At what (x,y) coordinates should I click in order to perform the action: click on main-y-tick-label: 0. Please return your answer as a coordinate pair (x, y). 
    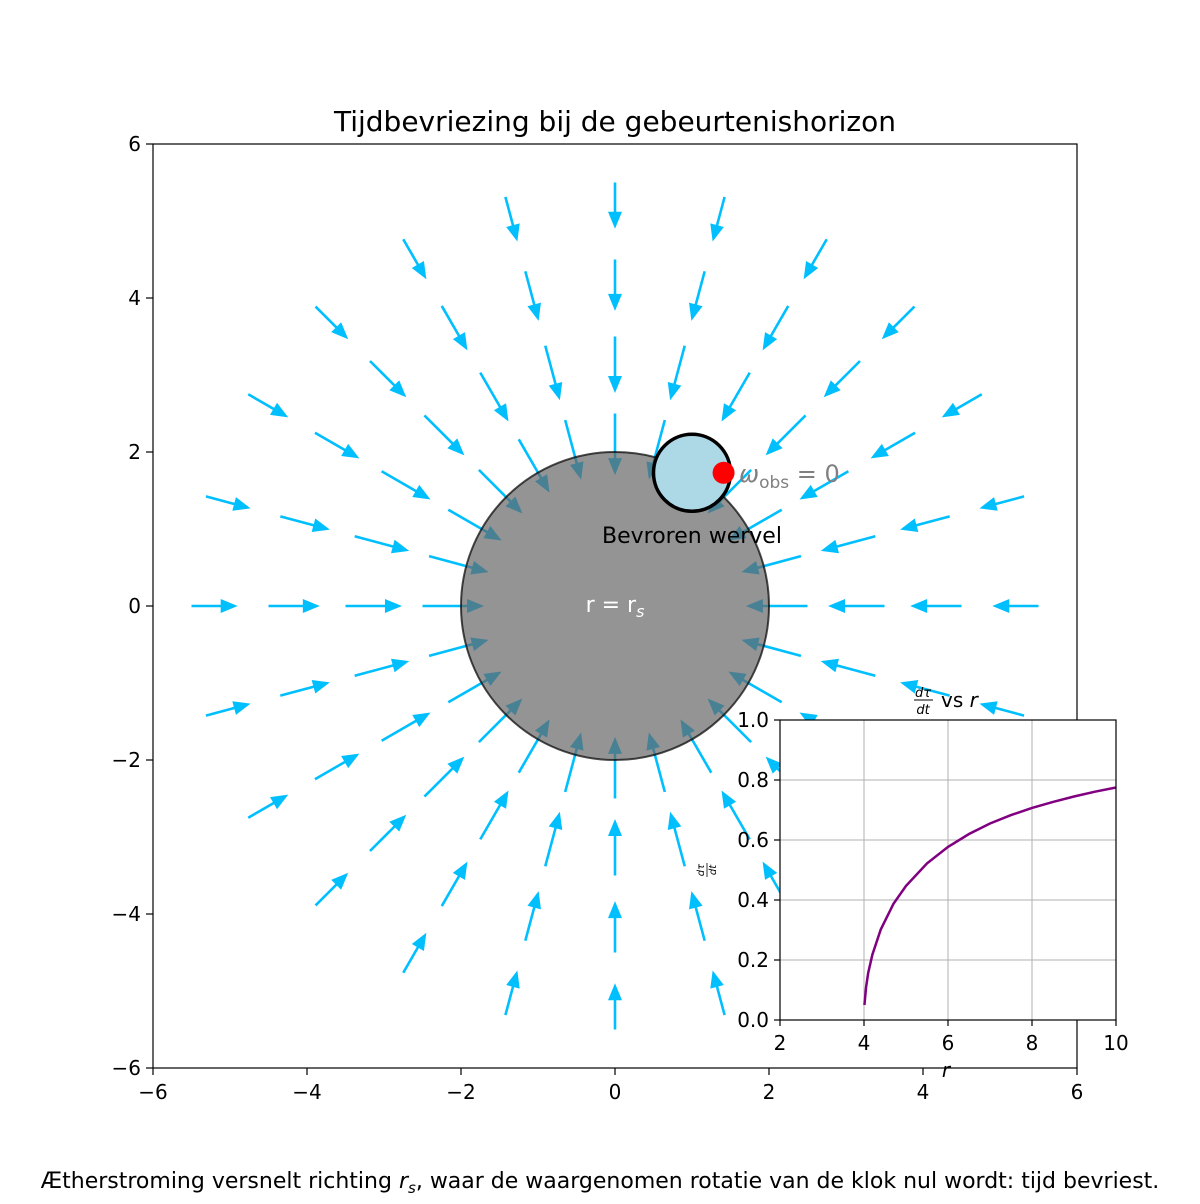
    Looking at the image, I should click on (134, 606).